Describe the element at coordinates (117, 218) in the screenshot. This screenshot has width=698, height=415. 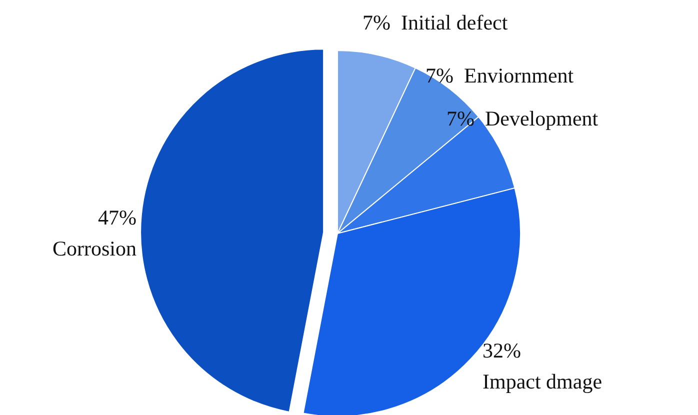
I see `data-label: 47%` at that location.